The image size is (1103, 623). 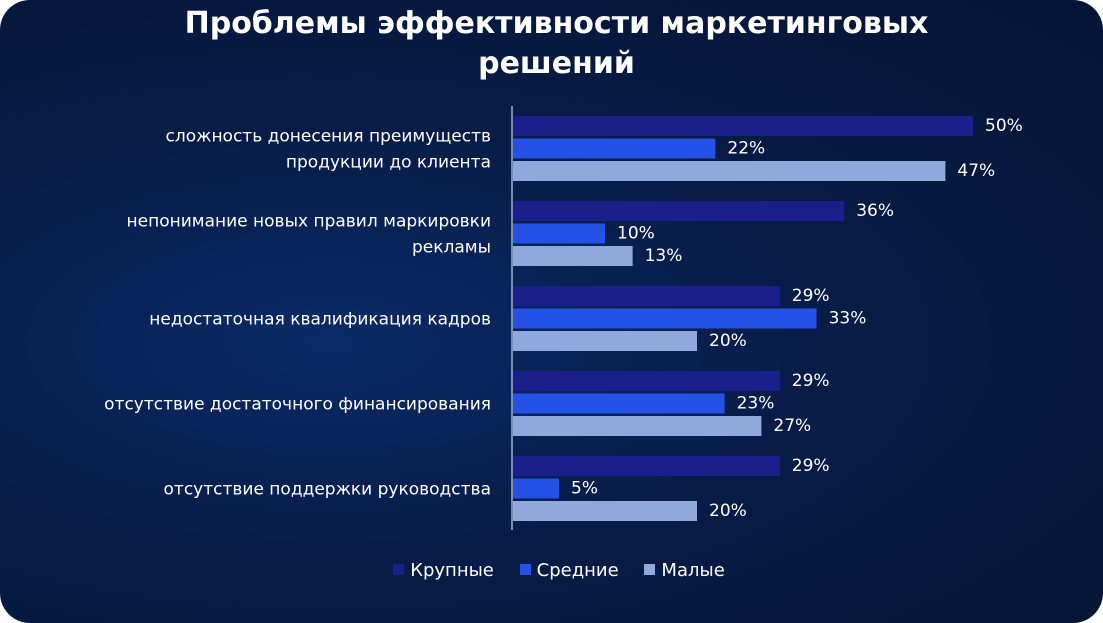 I want to click on data-label-0-1: 22%, so click(x=746, y=149).